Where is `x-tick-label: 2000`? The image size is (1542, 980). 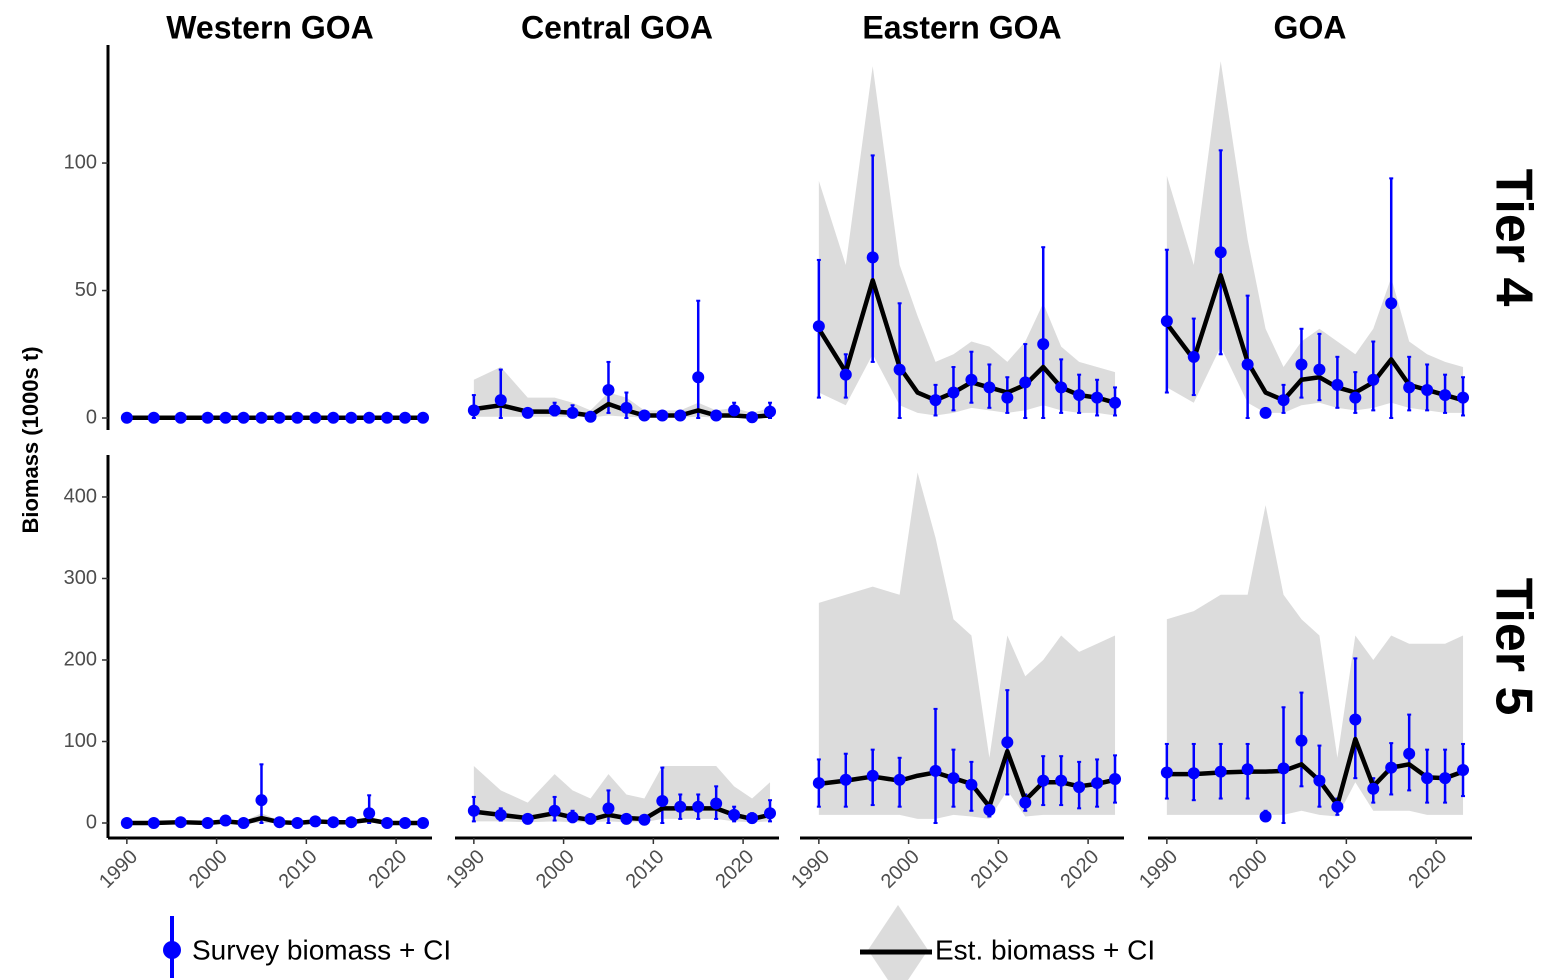
x-tick-label: 2000 is located at coordinates (1248, 869).